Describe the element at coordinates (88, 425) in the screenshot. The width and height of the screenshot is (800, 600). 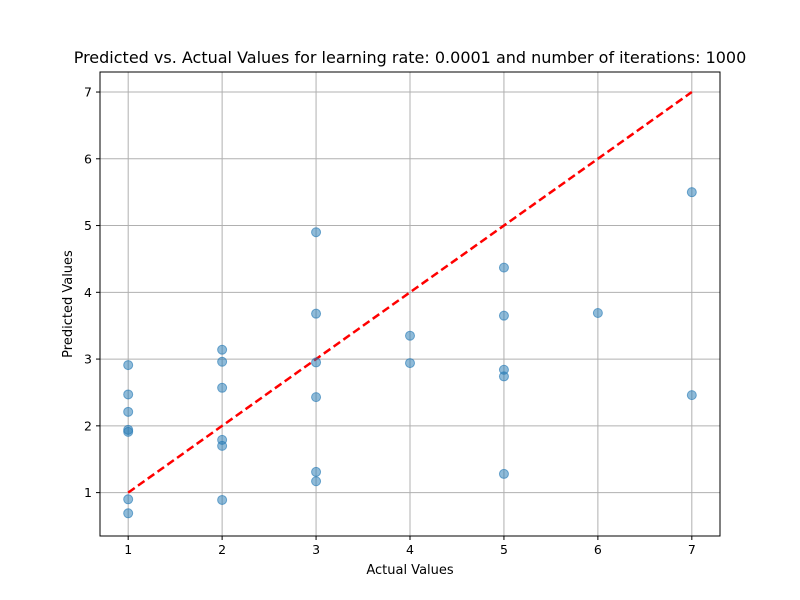
I see `y-tick-label: 2` at that location.